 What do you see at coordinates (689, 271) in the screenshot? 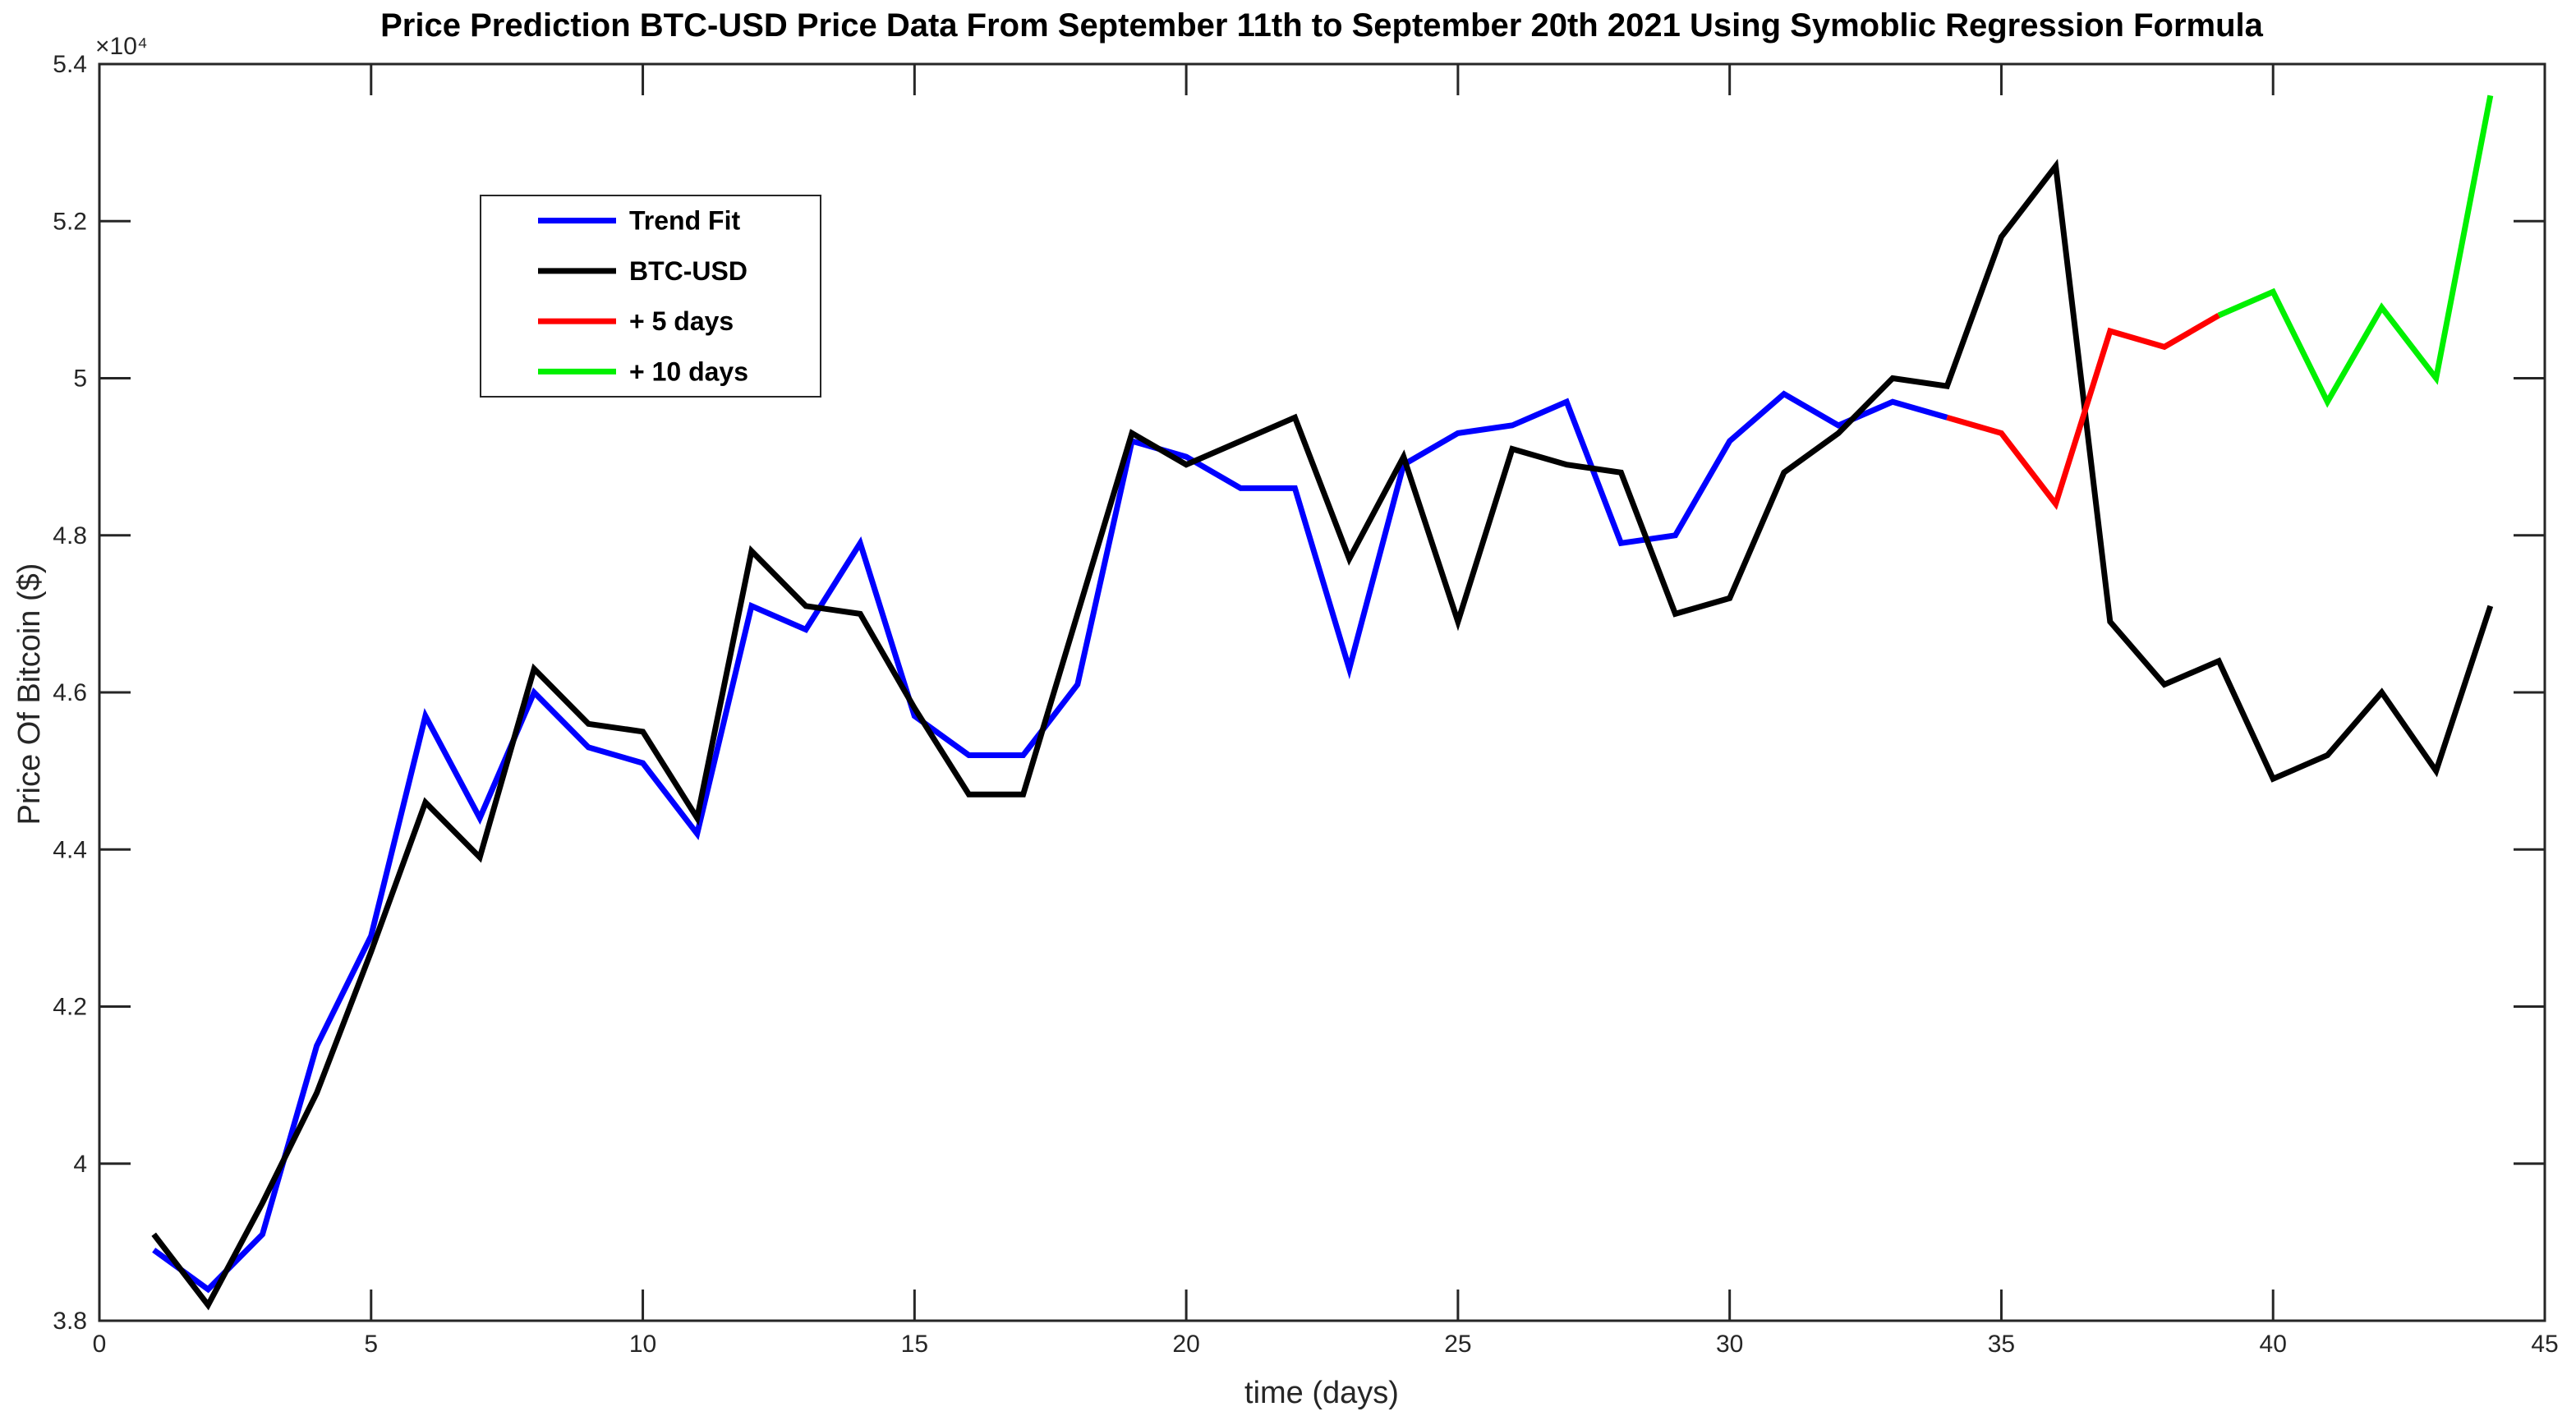
I see `legend-label-btc-usd: BTC-USD` at bounding box center [689, 271].